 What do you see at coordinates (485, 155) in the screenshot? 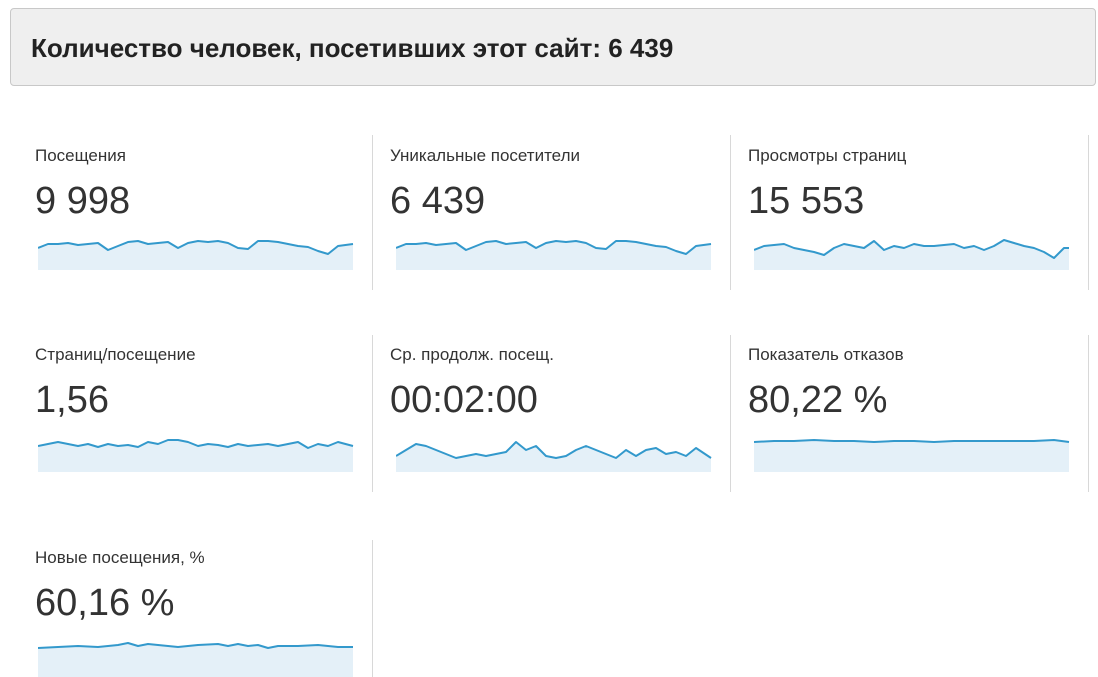
I see `metric-label: Уникальные посетители` at bounding box center [485, 155].